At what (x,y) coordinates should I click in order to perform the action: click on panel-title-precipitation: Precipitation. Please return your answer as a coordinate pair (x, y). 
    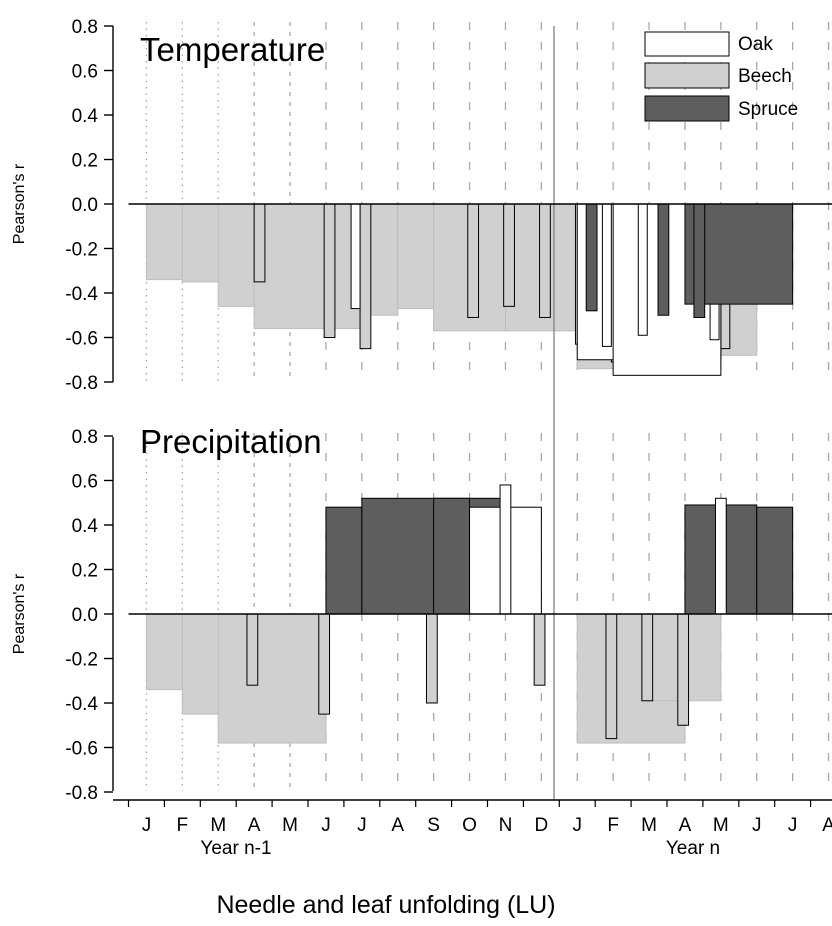
    Looking at the image, I should click on (231, 441).